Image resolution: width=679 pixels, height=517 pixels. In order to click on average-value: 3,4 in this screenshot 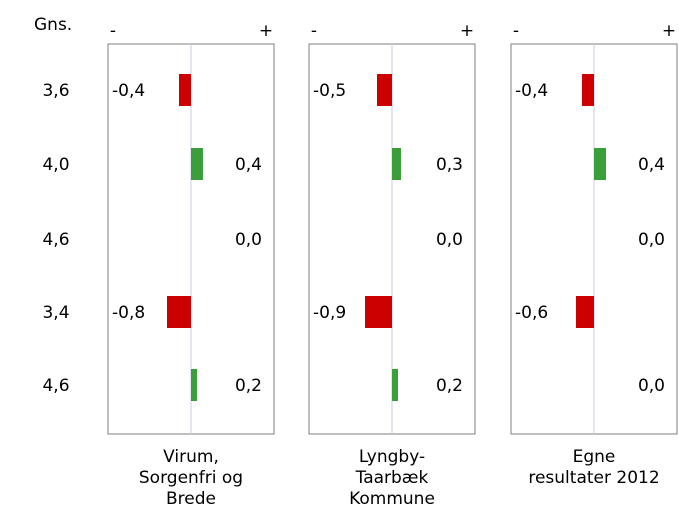, I will do `click(55, 313)`.